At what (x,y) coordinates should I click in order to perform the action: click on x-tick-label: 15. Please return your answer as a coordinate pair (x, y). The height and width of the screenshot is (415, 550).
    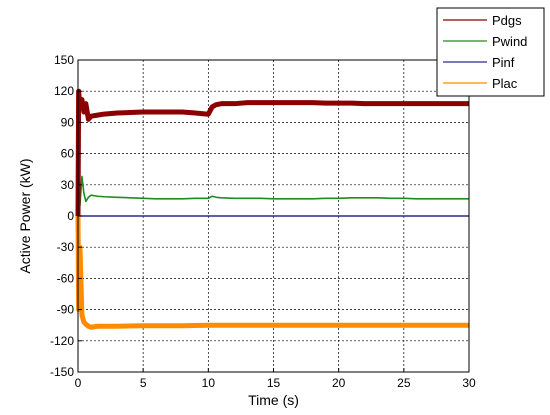
    Looking at the image, I should click on (274, 383).